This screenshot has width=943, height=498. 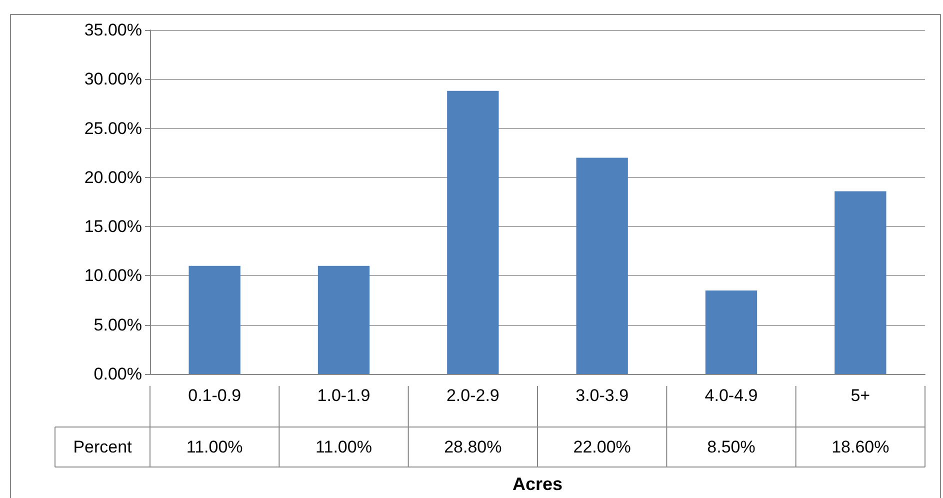 What do you see at coordinates (113, 79) in the screenshot?
I see `y-tick-label: 30.00%` at bounding box center [113, 79].